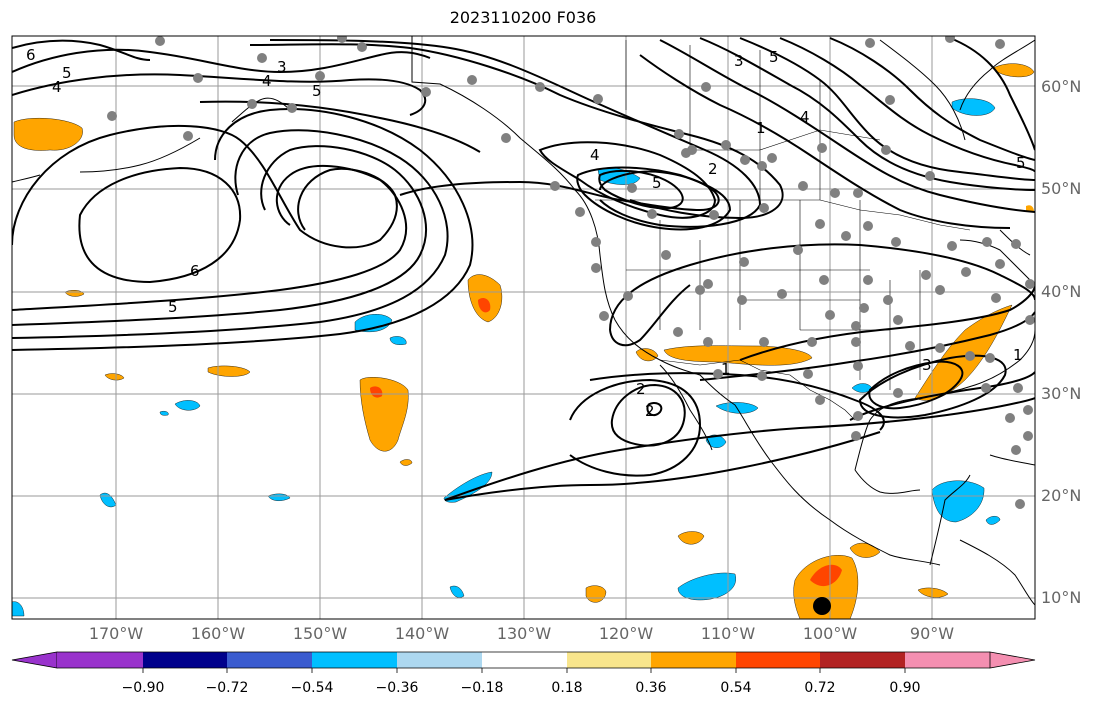  Describe the element at coordinates (227, 688) in the screenshot. I see `colorbar-tick-label: −0.72` at that location.